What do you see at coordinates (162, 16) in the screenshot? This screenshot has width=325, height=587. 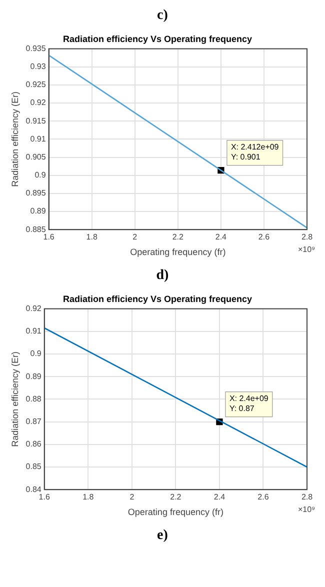 I see `text: c)` at bounding box center [162, 16].